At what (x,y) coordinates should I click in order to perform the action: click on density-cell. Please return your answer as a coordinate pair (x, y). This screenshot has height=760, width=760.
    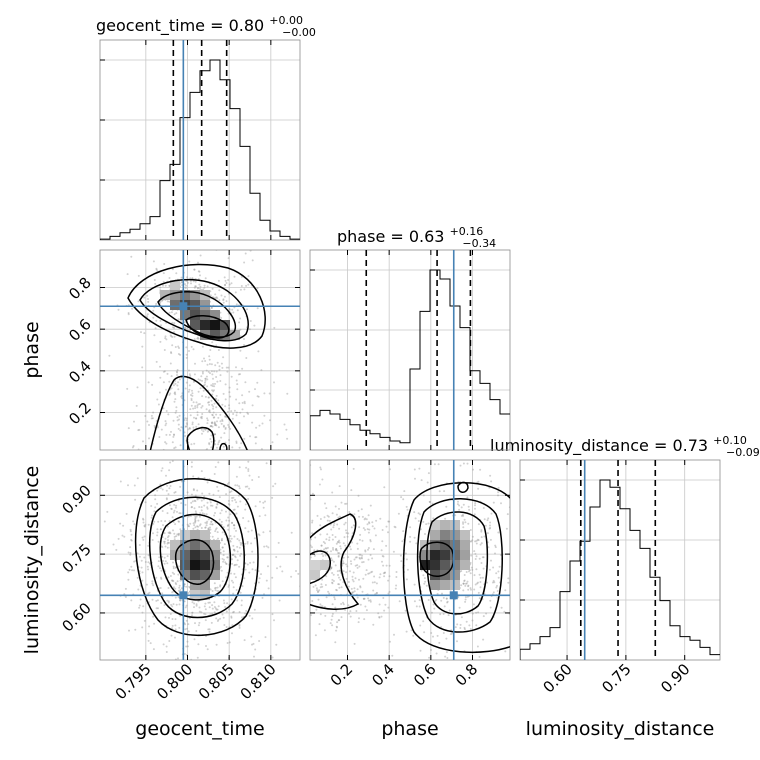
    Looking at the image, I should click on (175, 545).